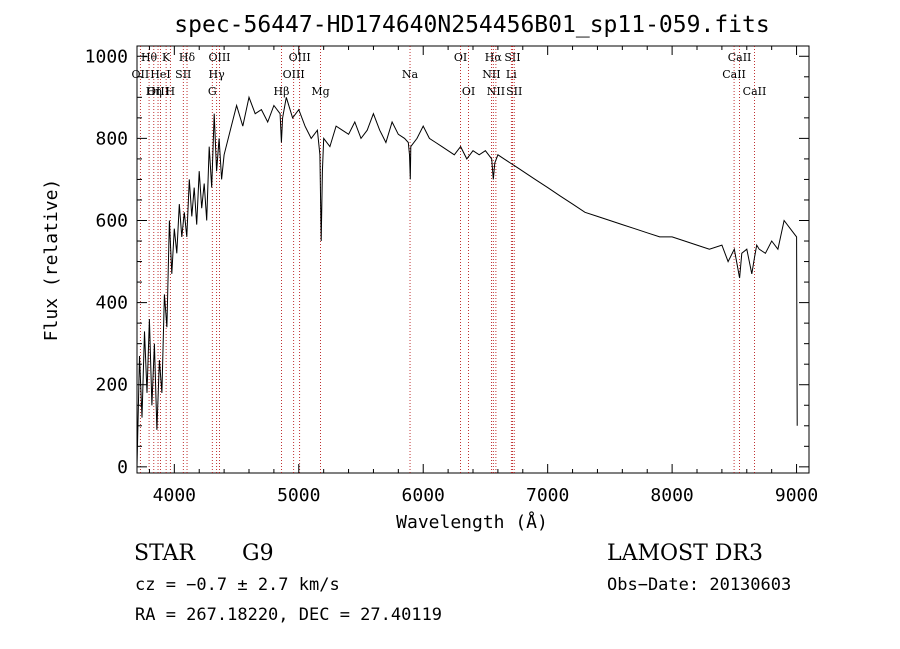  Describe the element at coordinates (171, 91) in the screenshot. I see `spectral-line-label: H` at that location.